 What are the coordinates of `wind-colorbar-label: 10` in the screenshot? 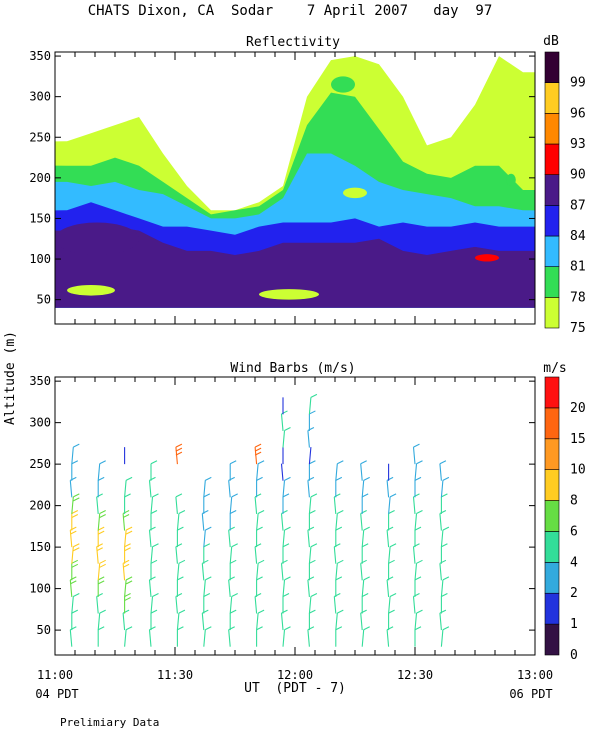 It's located at (578, 470).